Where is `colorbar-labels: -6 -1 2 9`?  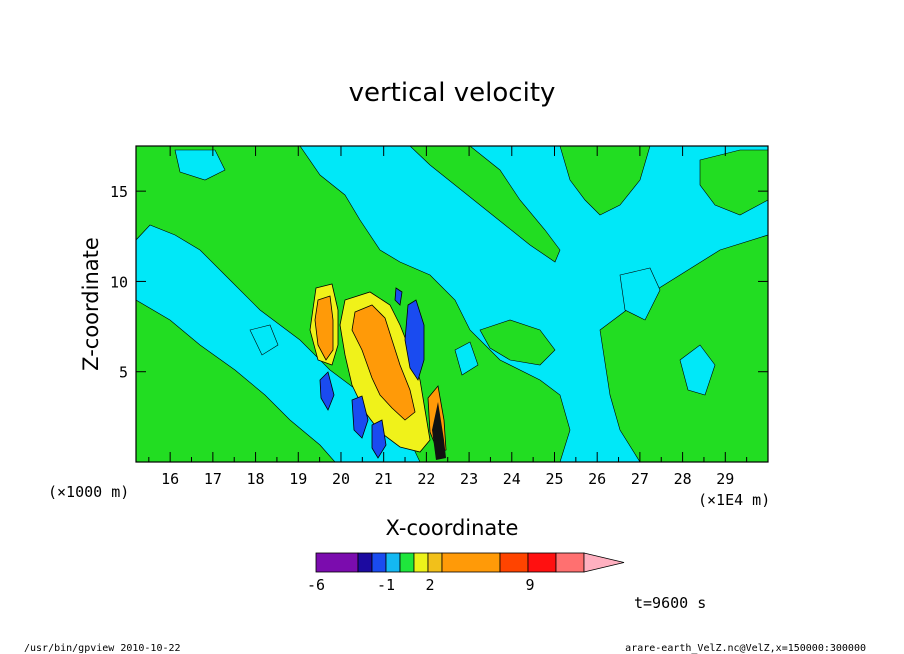
colorbar-labels: -6 -1 2 9 is located at coordinates (421, 585).